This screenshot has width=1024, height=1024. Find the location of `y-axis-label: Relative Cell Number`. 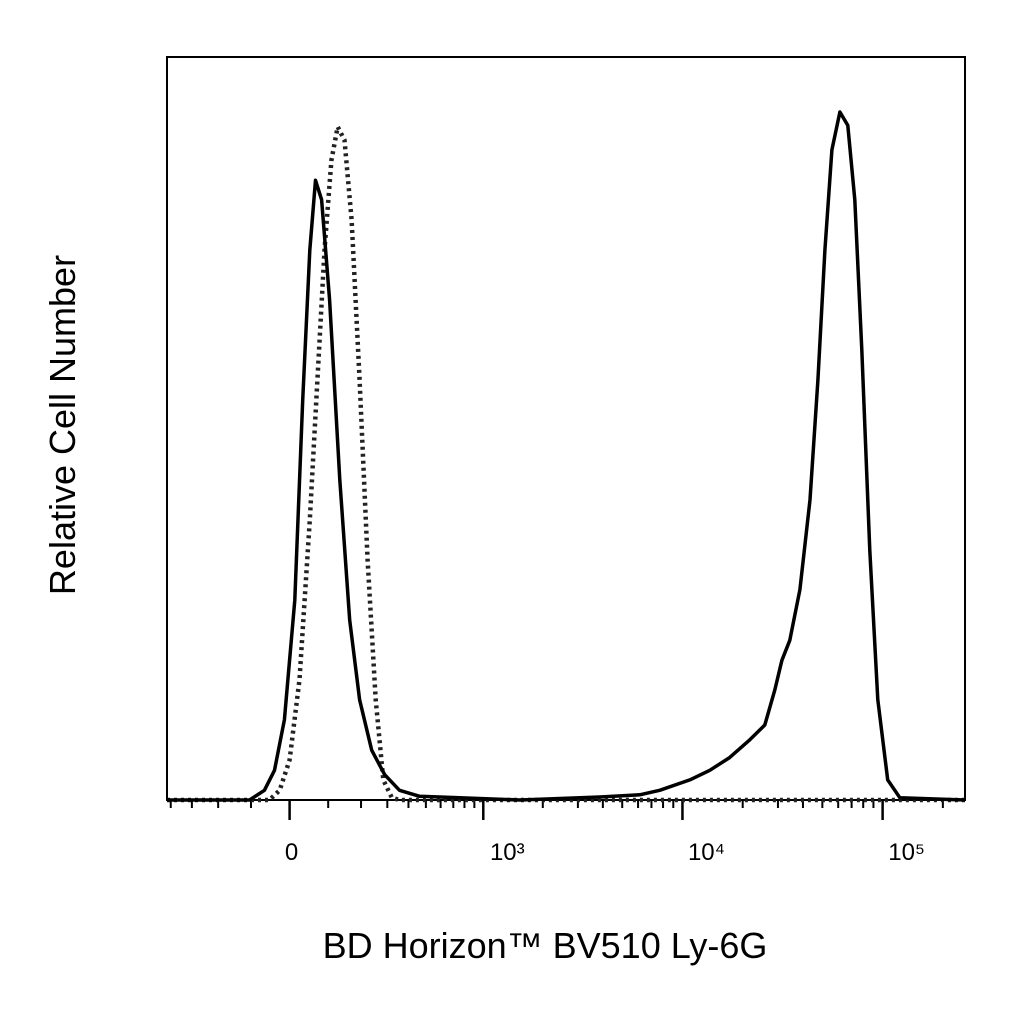

y-axis-label: Relative Cell Number is located at coordinates (62, 425).